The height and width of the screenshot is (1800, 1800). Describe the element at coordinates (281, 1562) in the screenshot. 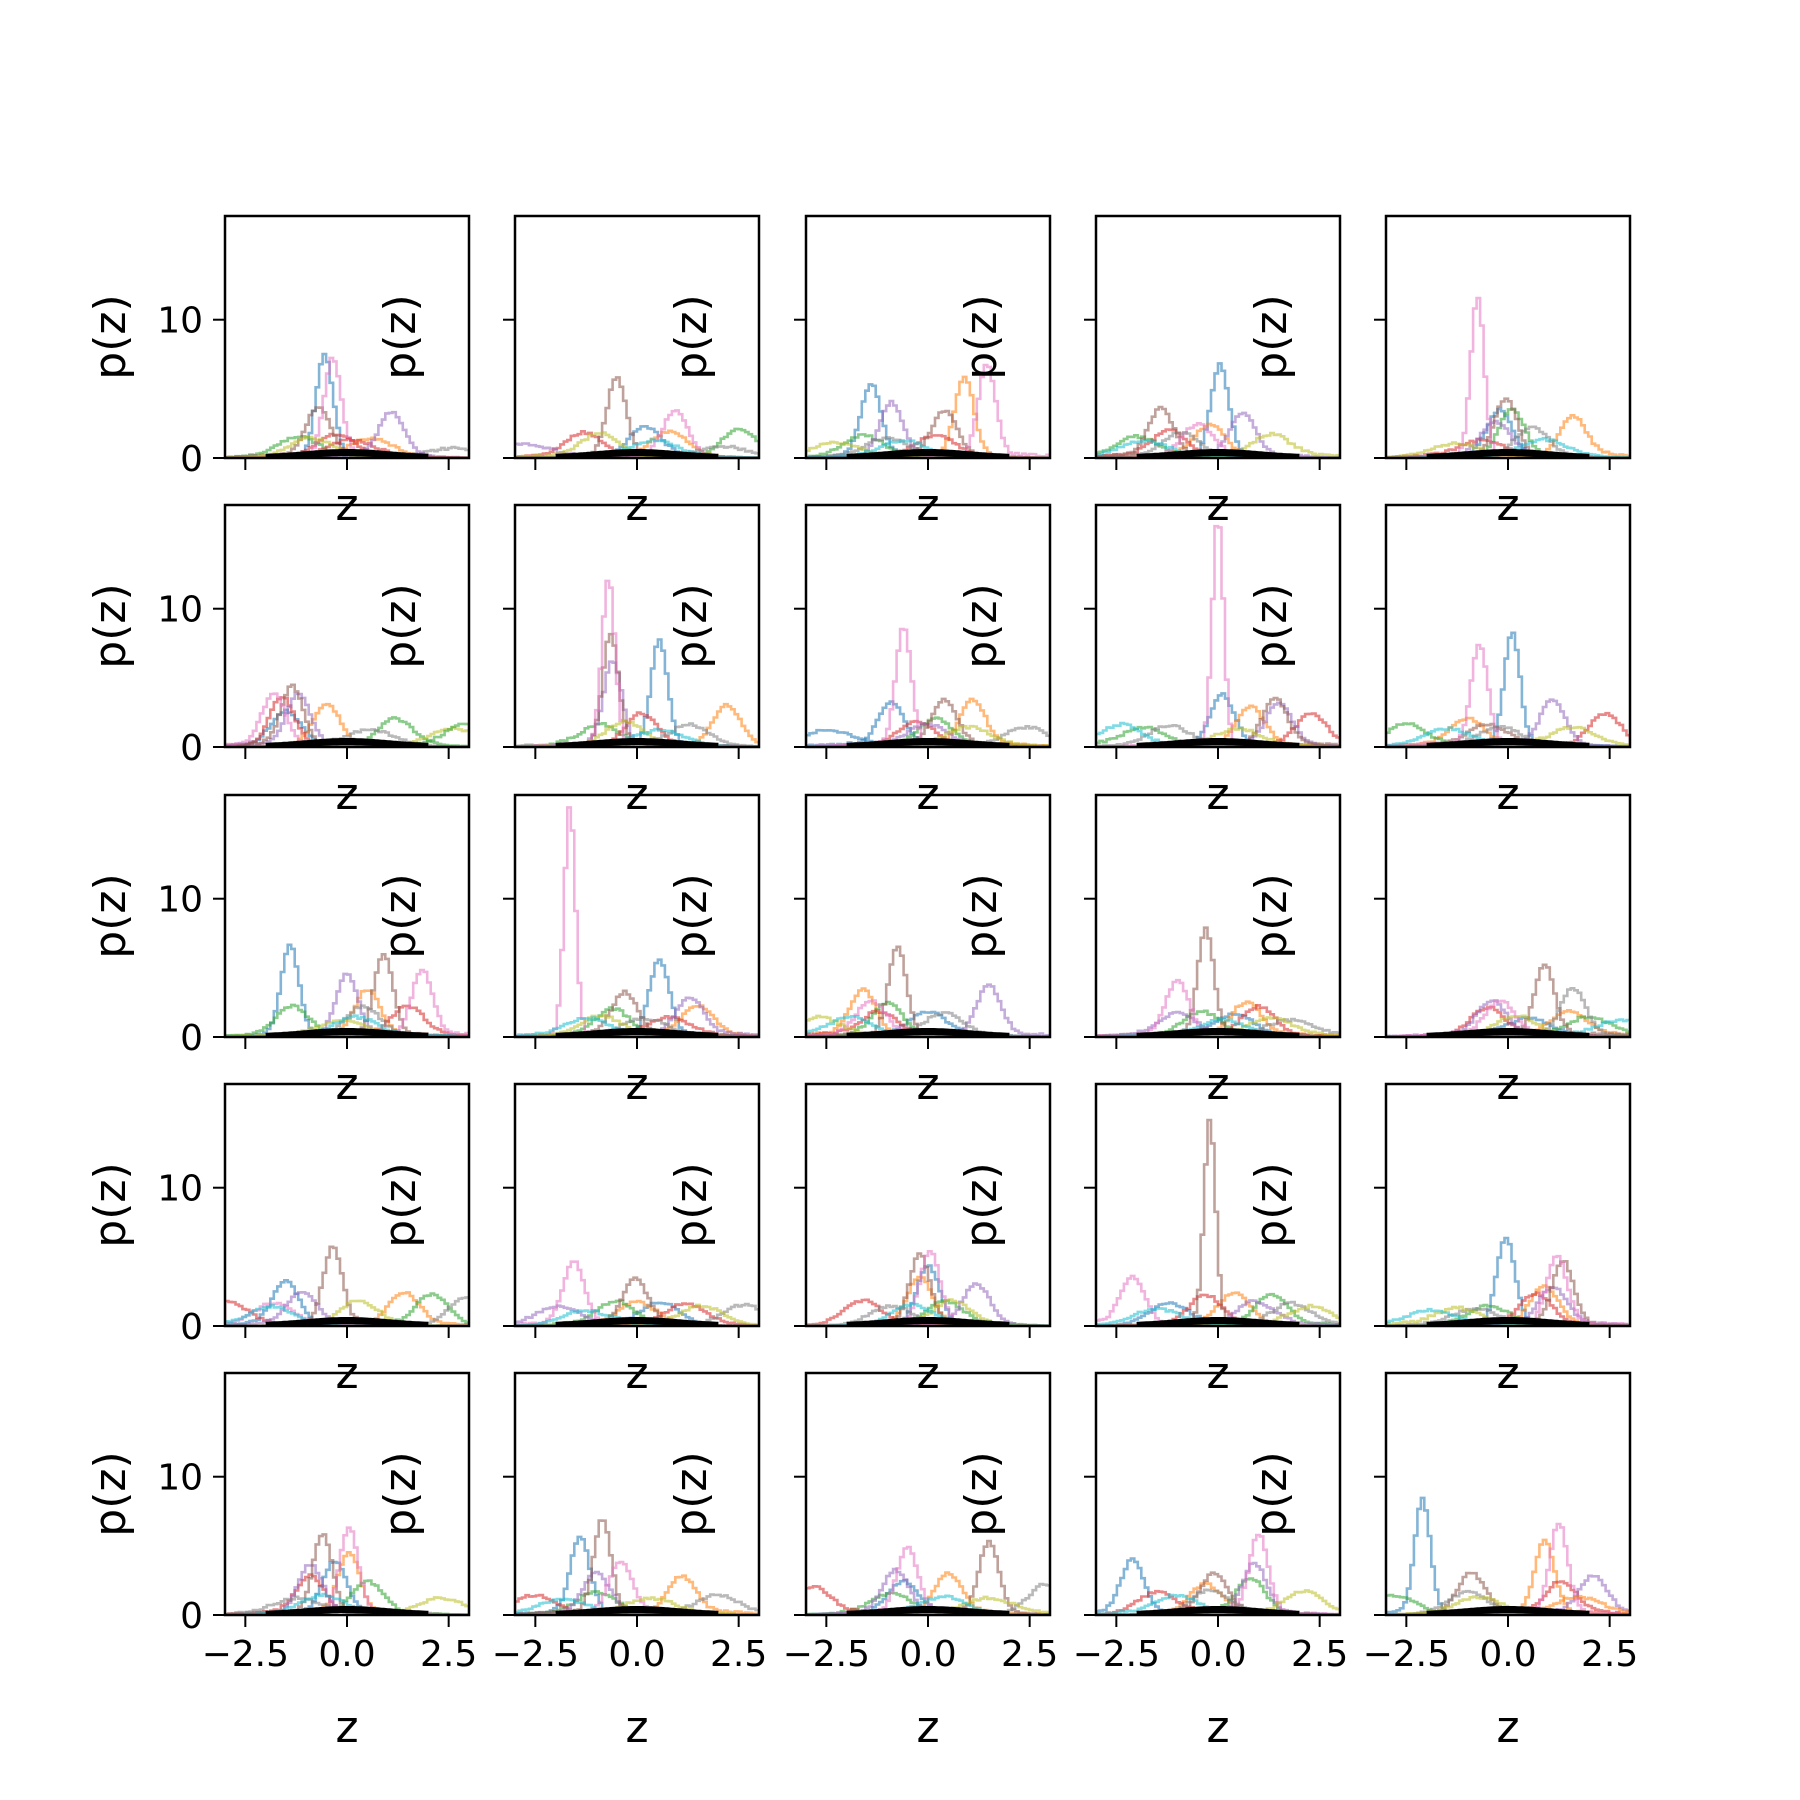

I see `panel-5-1: −2.5 0.0 2.5 0 10 z p(z)` at that location.